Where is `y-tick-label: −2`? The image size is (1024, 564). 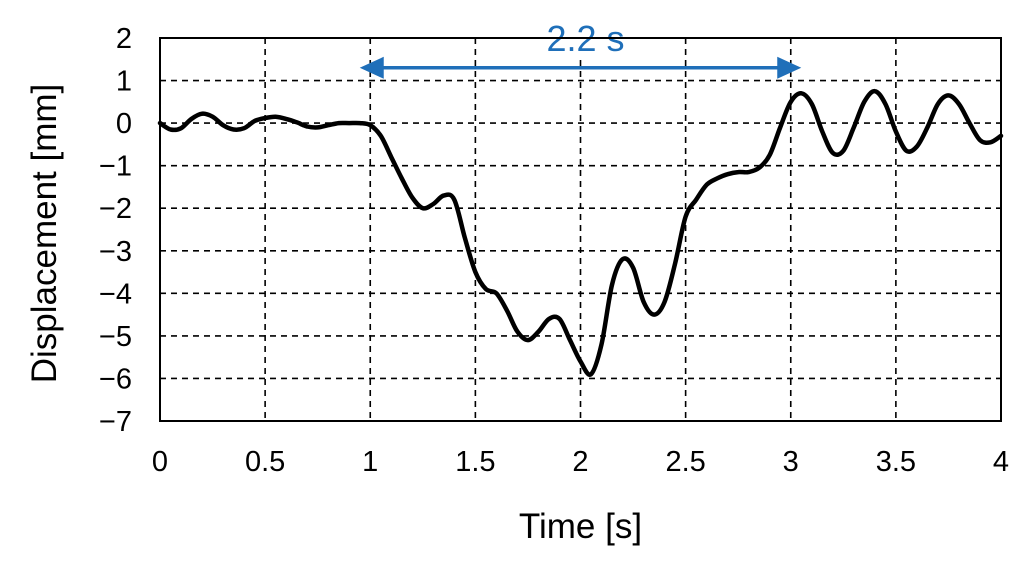 y-tick-label: −2 is located at coordinates (115, 209).